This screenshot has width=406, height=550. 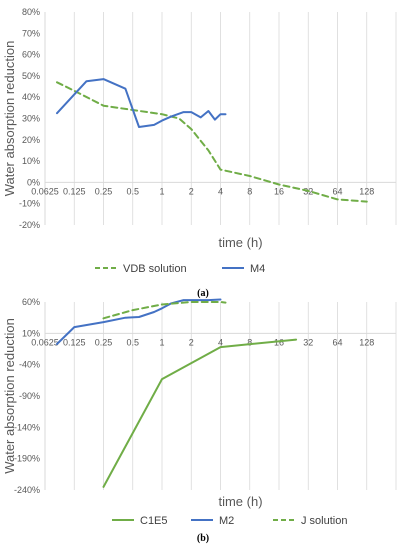 I want to click on y-tick-label: 0%, so click(x=33, y=182).